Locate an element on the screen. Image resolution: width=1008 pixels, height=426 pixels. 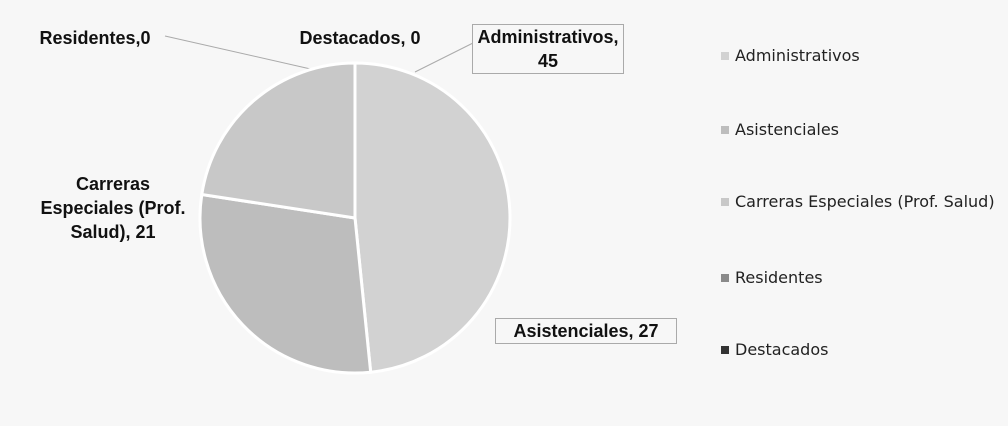
legend-label: Residentes is located at coordinates (779, 277).